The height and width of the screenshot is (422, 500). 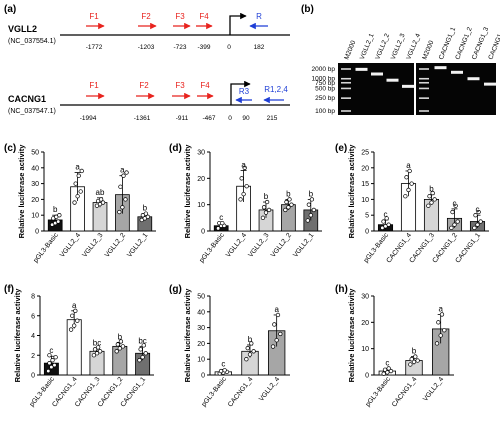 I want to click on svg-text: F1, so click(x=94, y=85).